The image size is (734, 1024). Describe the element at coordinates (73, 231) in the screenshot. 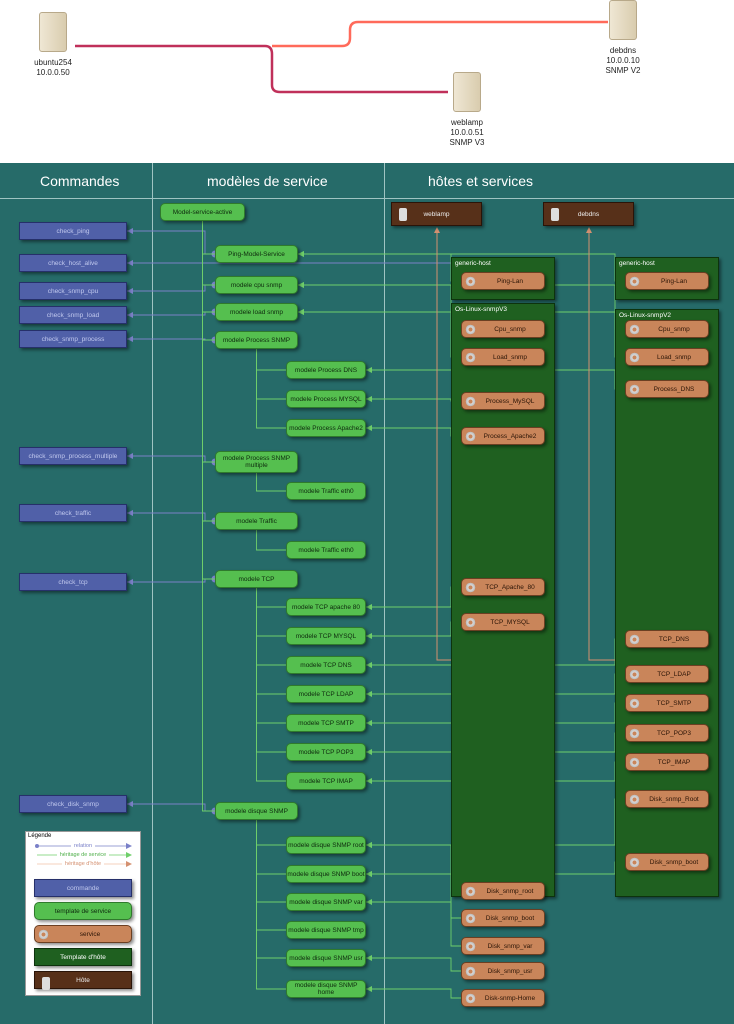

I see `command-node: check_ping` at that location.